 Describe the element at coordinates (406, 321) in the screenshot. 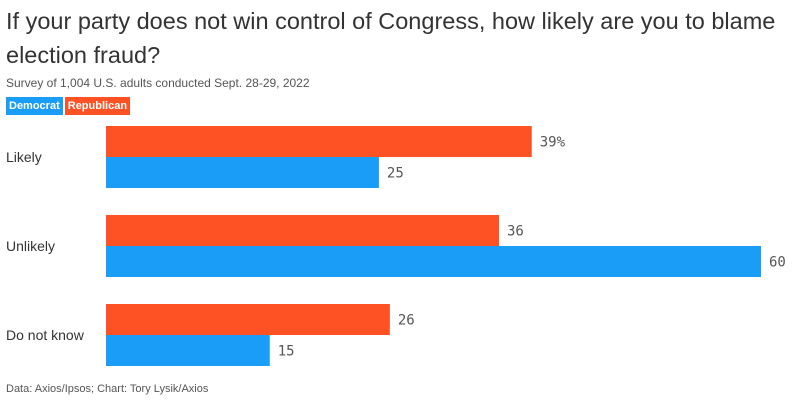

I see `value-label: 26` at that location.